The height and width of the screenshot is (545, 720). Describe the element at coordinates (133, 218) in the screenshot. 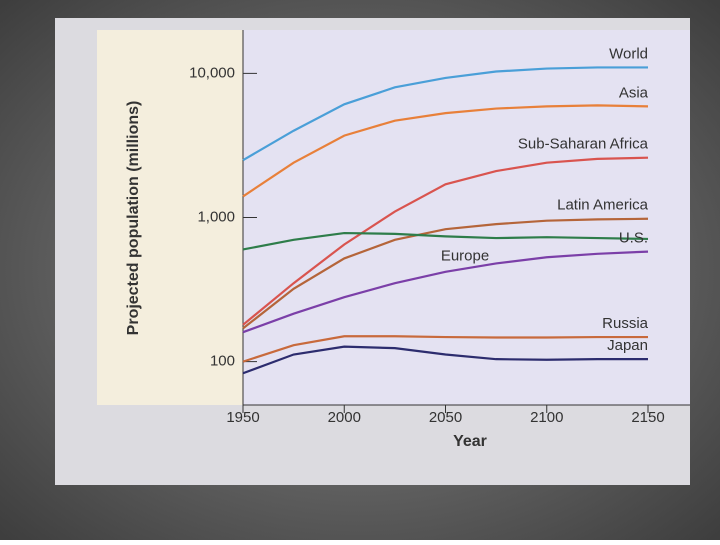

I see `y-axis-label: Projected population (millions)` at that location.